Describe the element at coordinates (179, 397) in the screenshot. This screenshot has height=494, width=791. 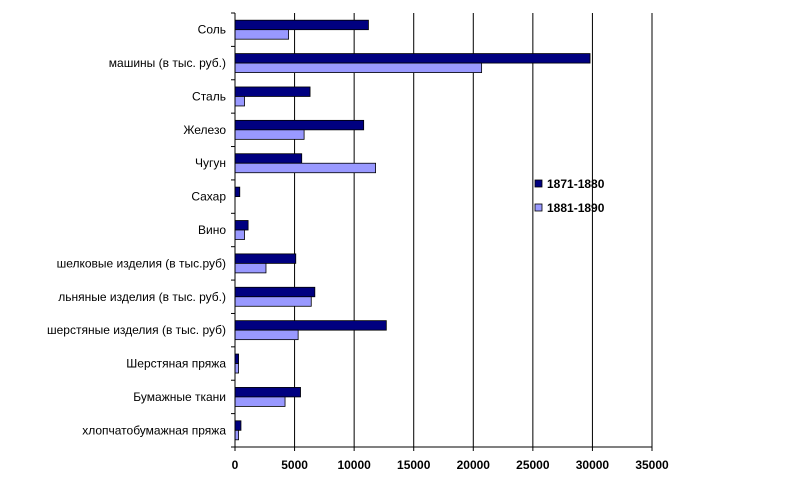
I see `category-label: Бумажные ткани` at that location.